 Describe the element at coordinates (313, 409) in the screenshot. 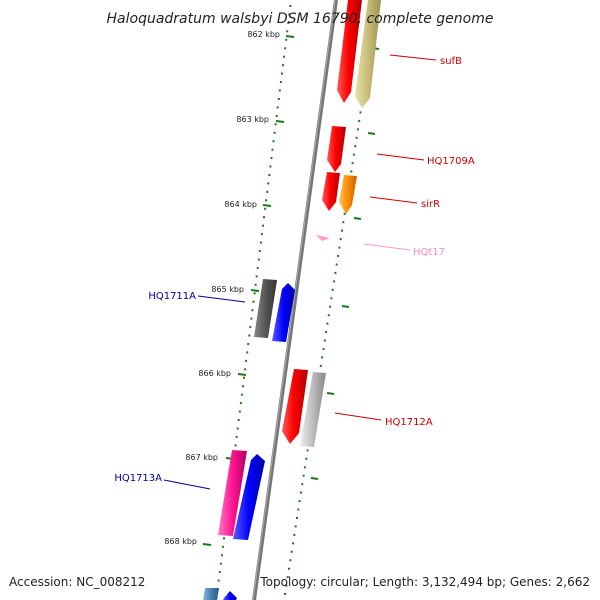

I see `gene-feature-hq1712a` at that location.